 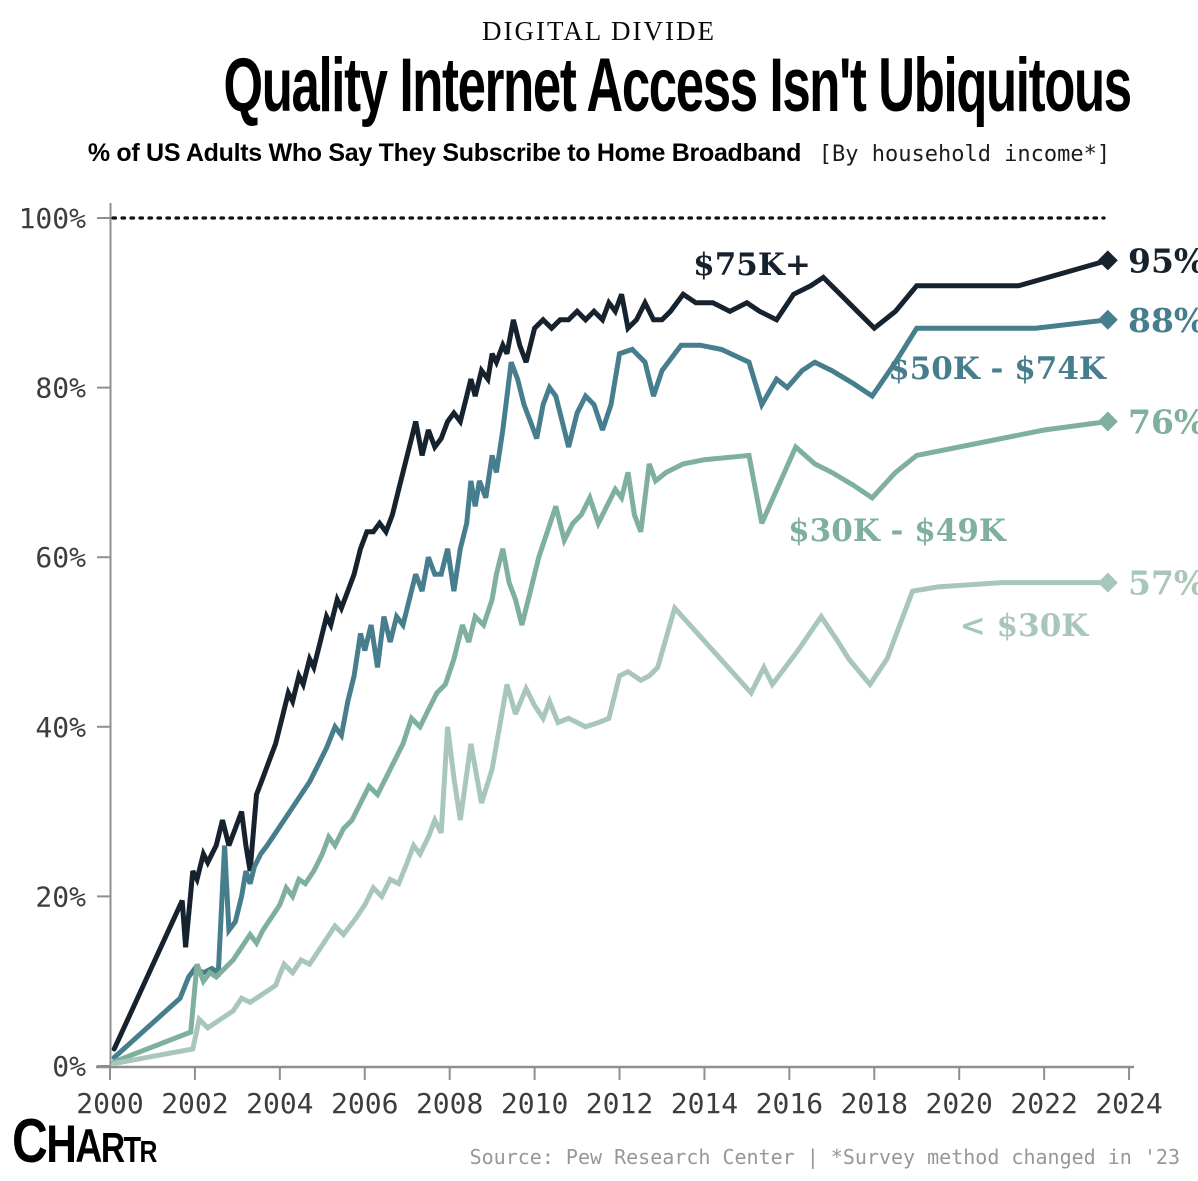 I want to click on series-end-value-3: 57%, so click(x=1163, y=583).